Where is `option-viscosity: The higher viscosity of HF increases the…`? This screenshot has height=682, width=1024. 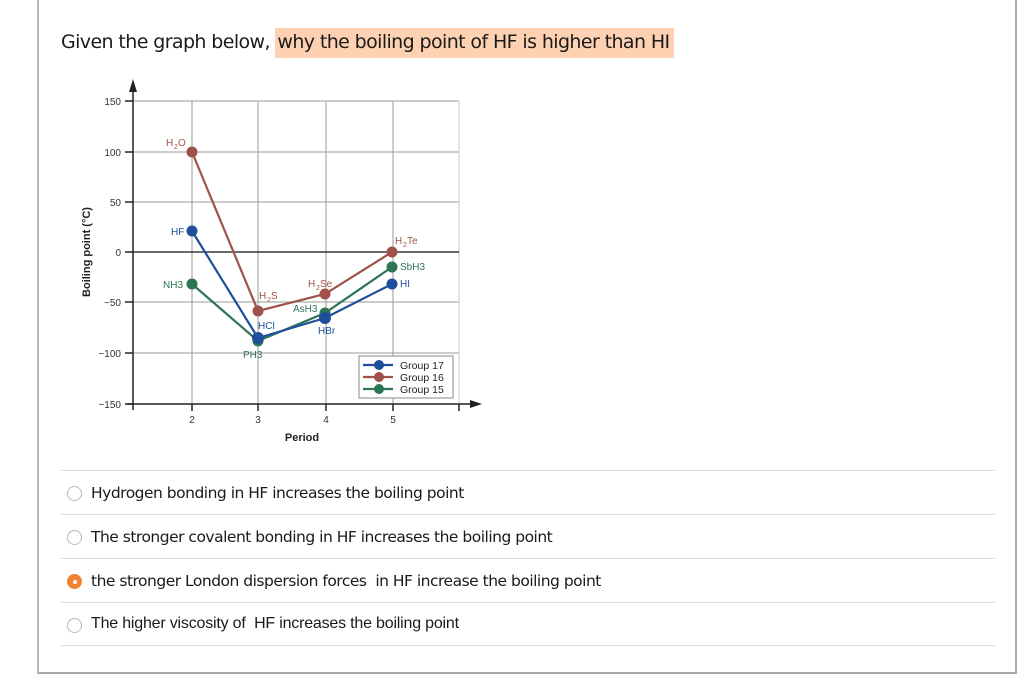 option-viscosity: The higher viscosity of HF increases the… is located at coordinates (528, 624).